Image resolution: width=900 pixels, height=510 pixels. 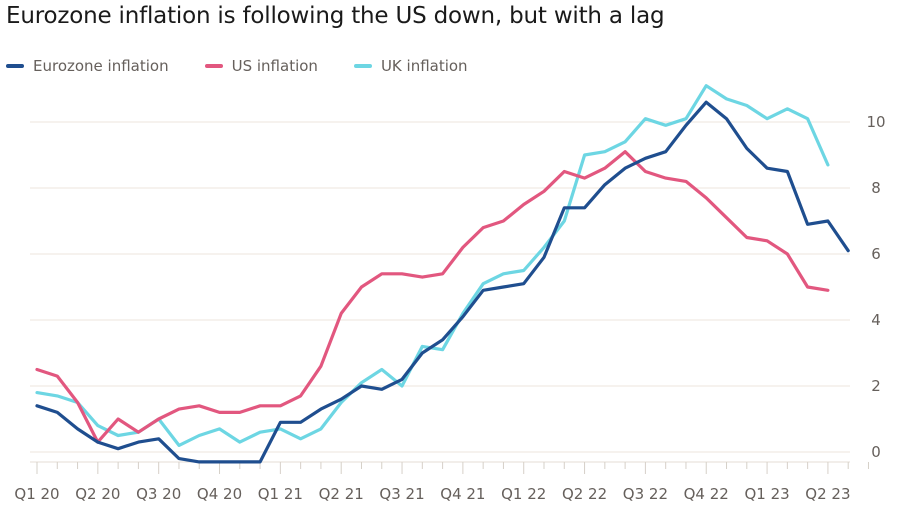 What do you see at coordinates (876, 452) in the screenshot?
I see `y-tick-label: 0` at bounding box center [876, 452].